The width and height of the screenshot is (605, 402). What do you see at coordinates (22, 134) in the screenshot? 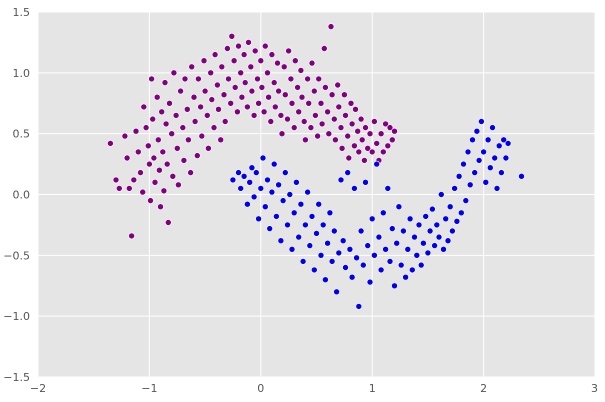
I see `y-tick-label: 0.5` at bounding box center [22, 134].